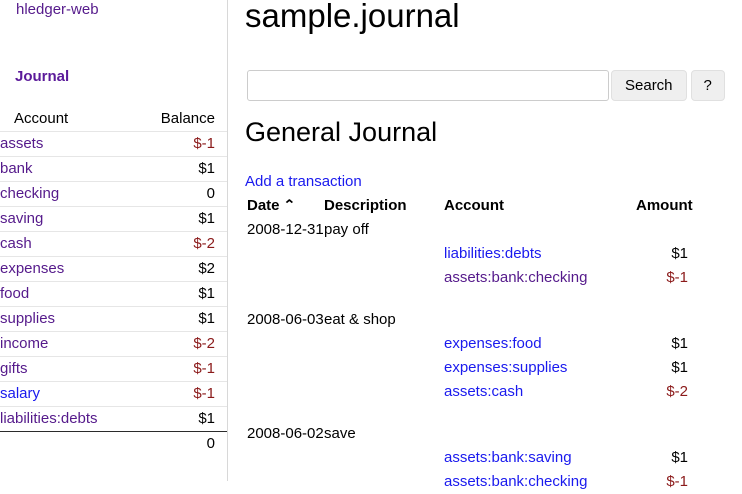 The width and height of the screenshot is (742, 494). Describe the element at coordinates (70, 244) in the screenshot. I see `account-name-cell: cash` at that location.